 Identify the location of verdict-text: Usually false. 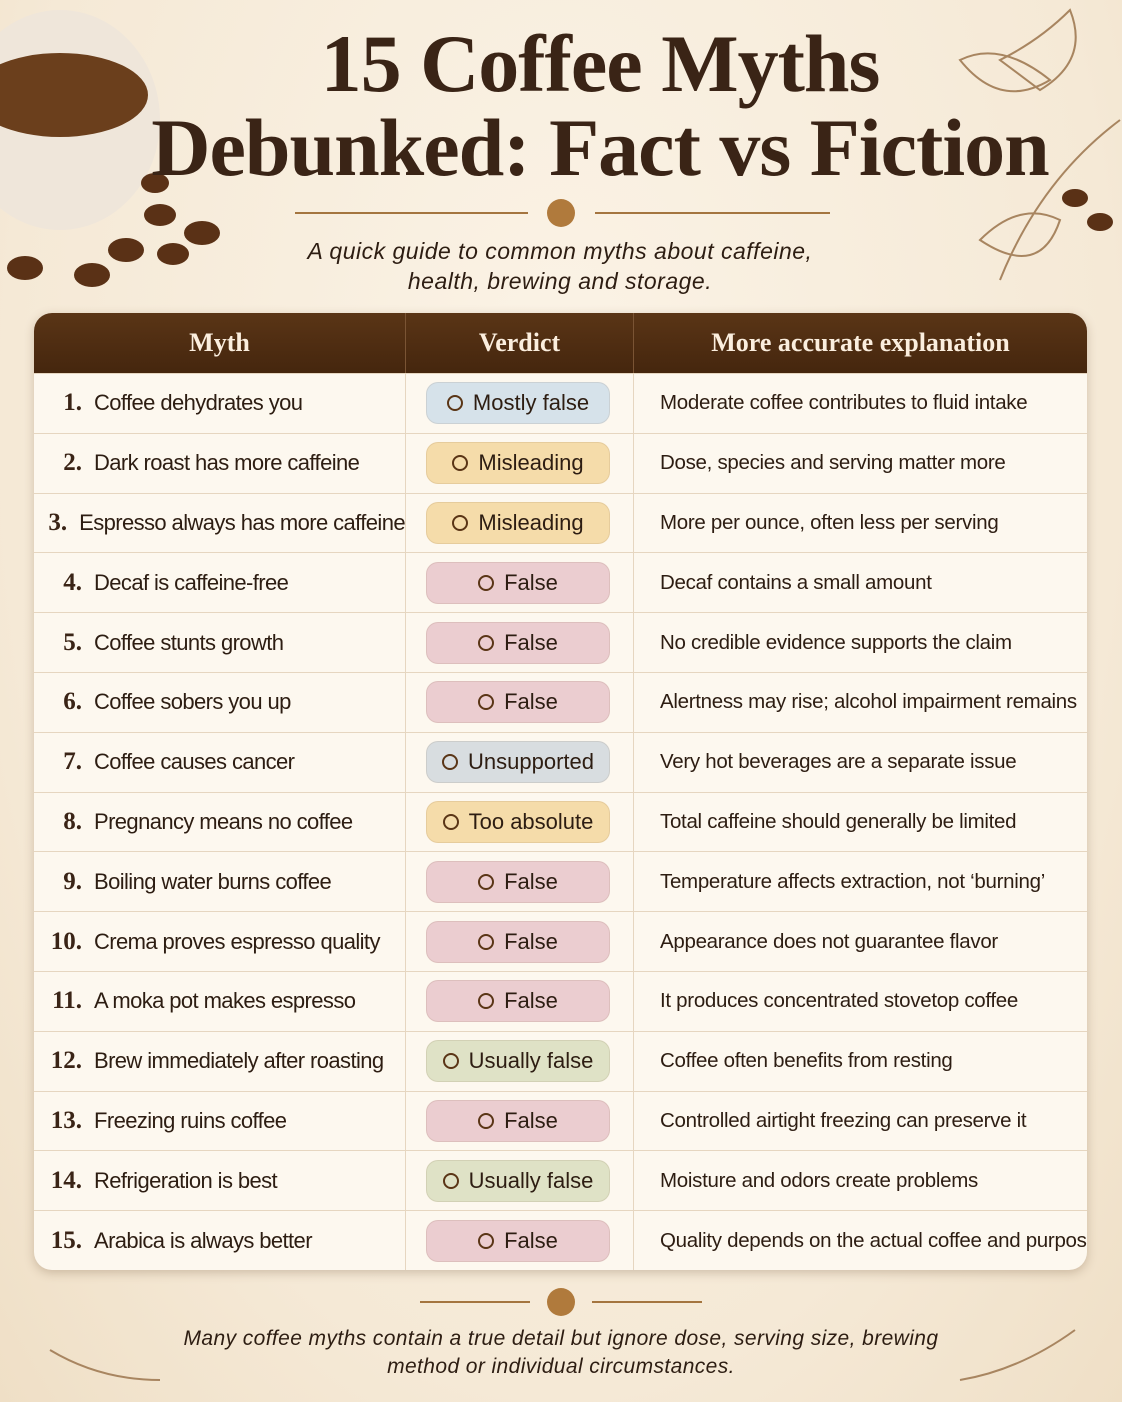
(531, 1180).